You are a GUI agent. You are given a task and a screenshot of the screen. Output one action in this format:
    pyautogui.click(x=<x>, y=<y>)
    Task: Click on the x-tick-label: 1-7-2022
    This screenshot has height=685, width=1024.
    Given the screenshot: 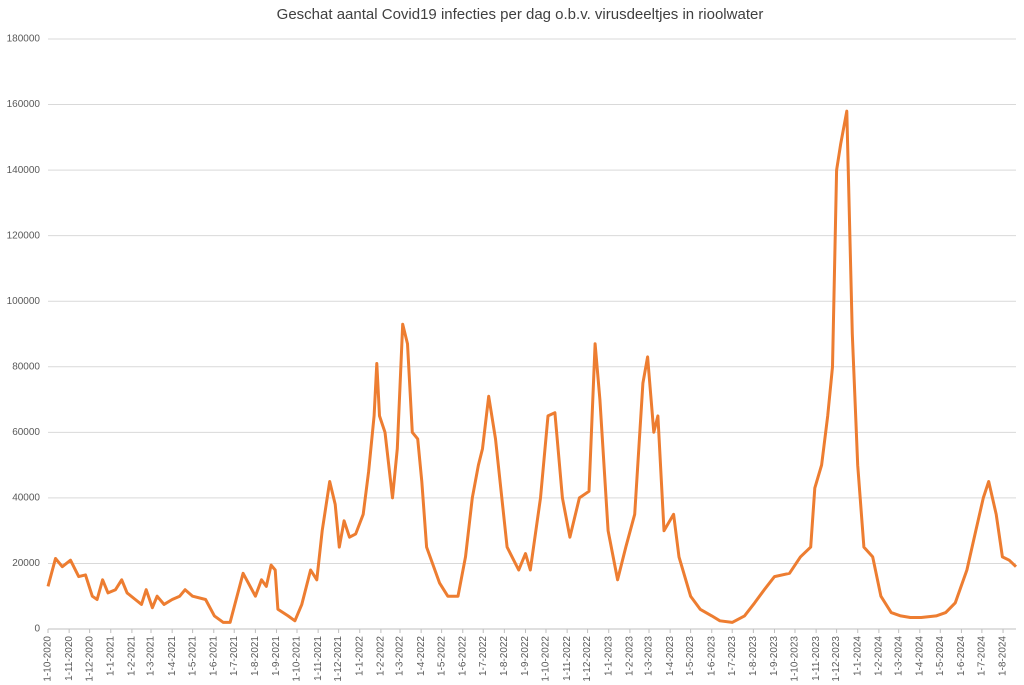 What is the action you would take?
    pyautogui.click(x=483, y=656)
    